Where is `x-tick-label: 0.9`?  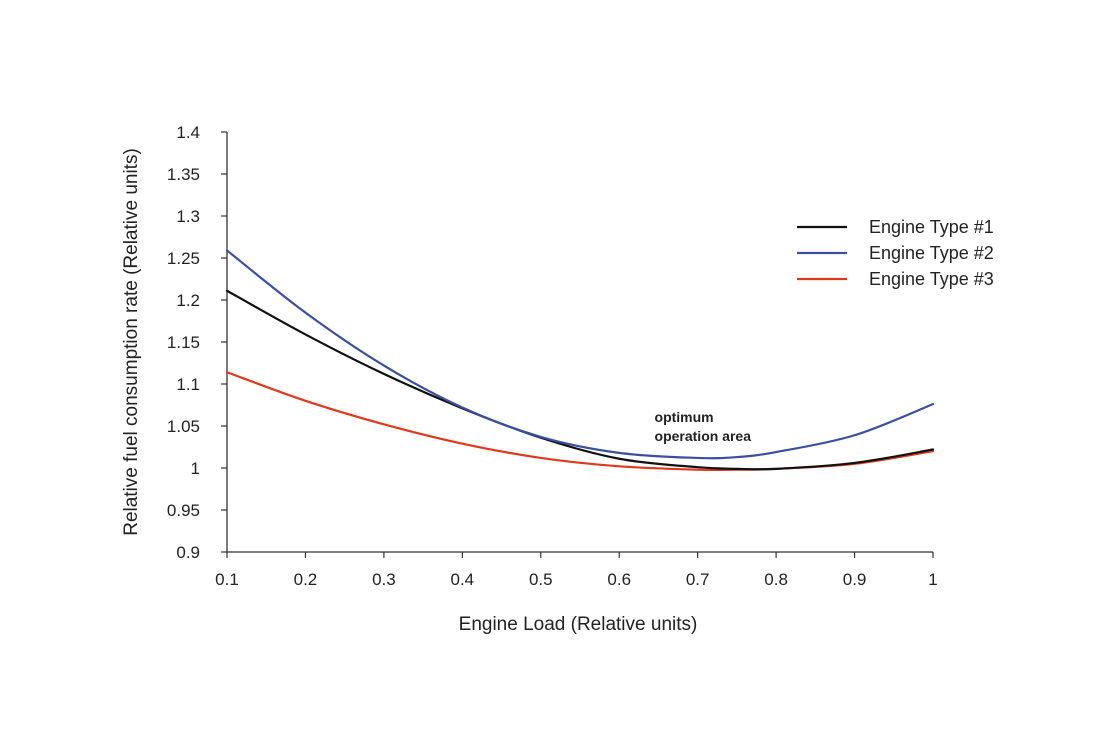
x-tick-label: 0.9 is located at coordinates (855, 579).